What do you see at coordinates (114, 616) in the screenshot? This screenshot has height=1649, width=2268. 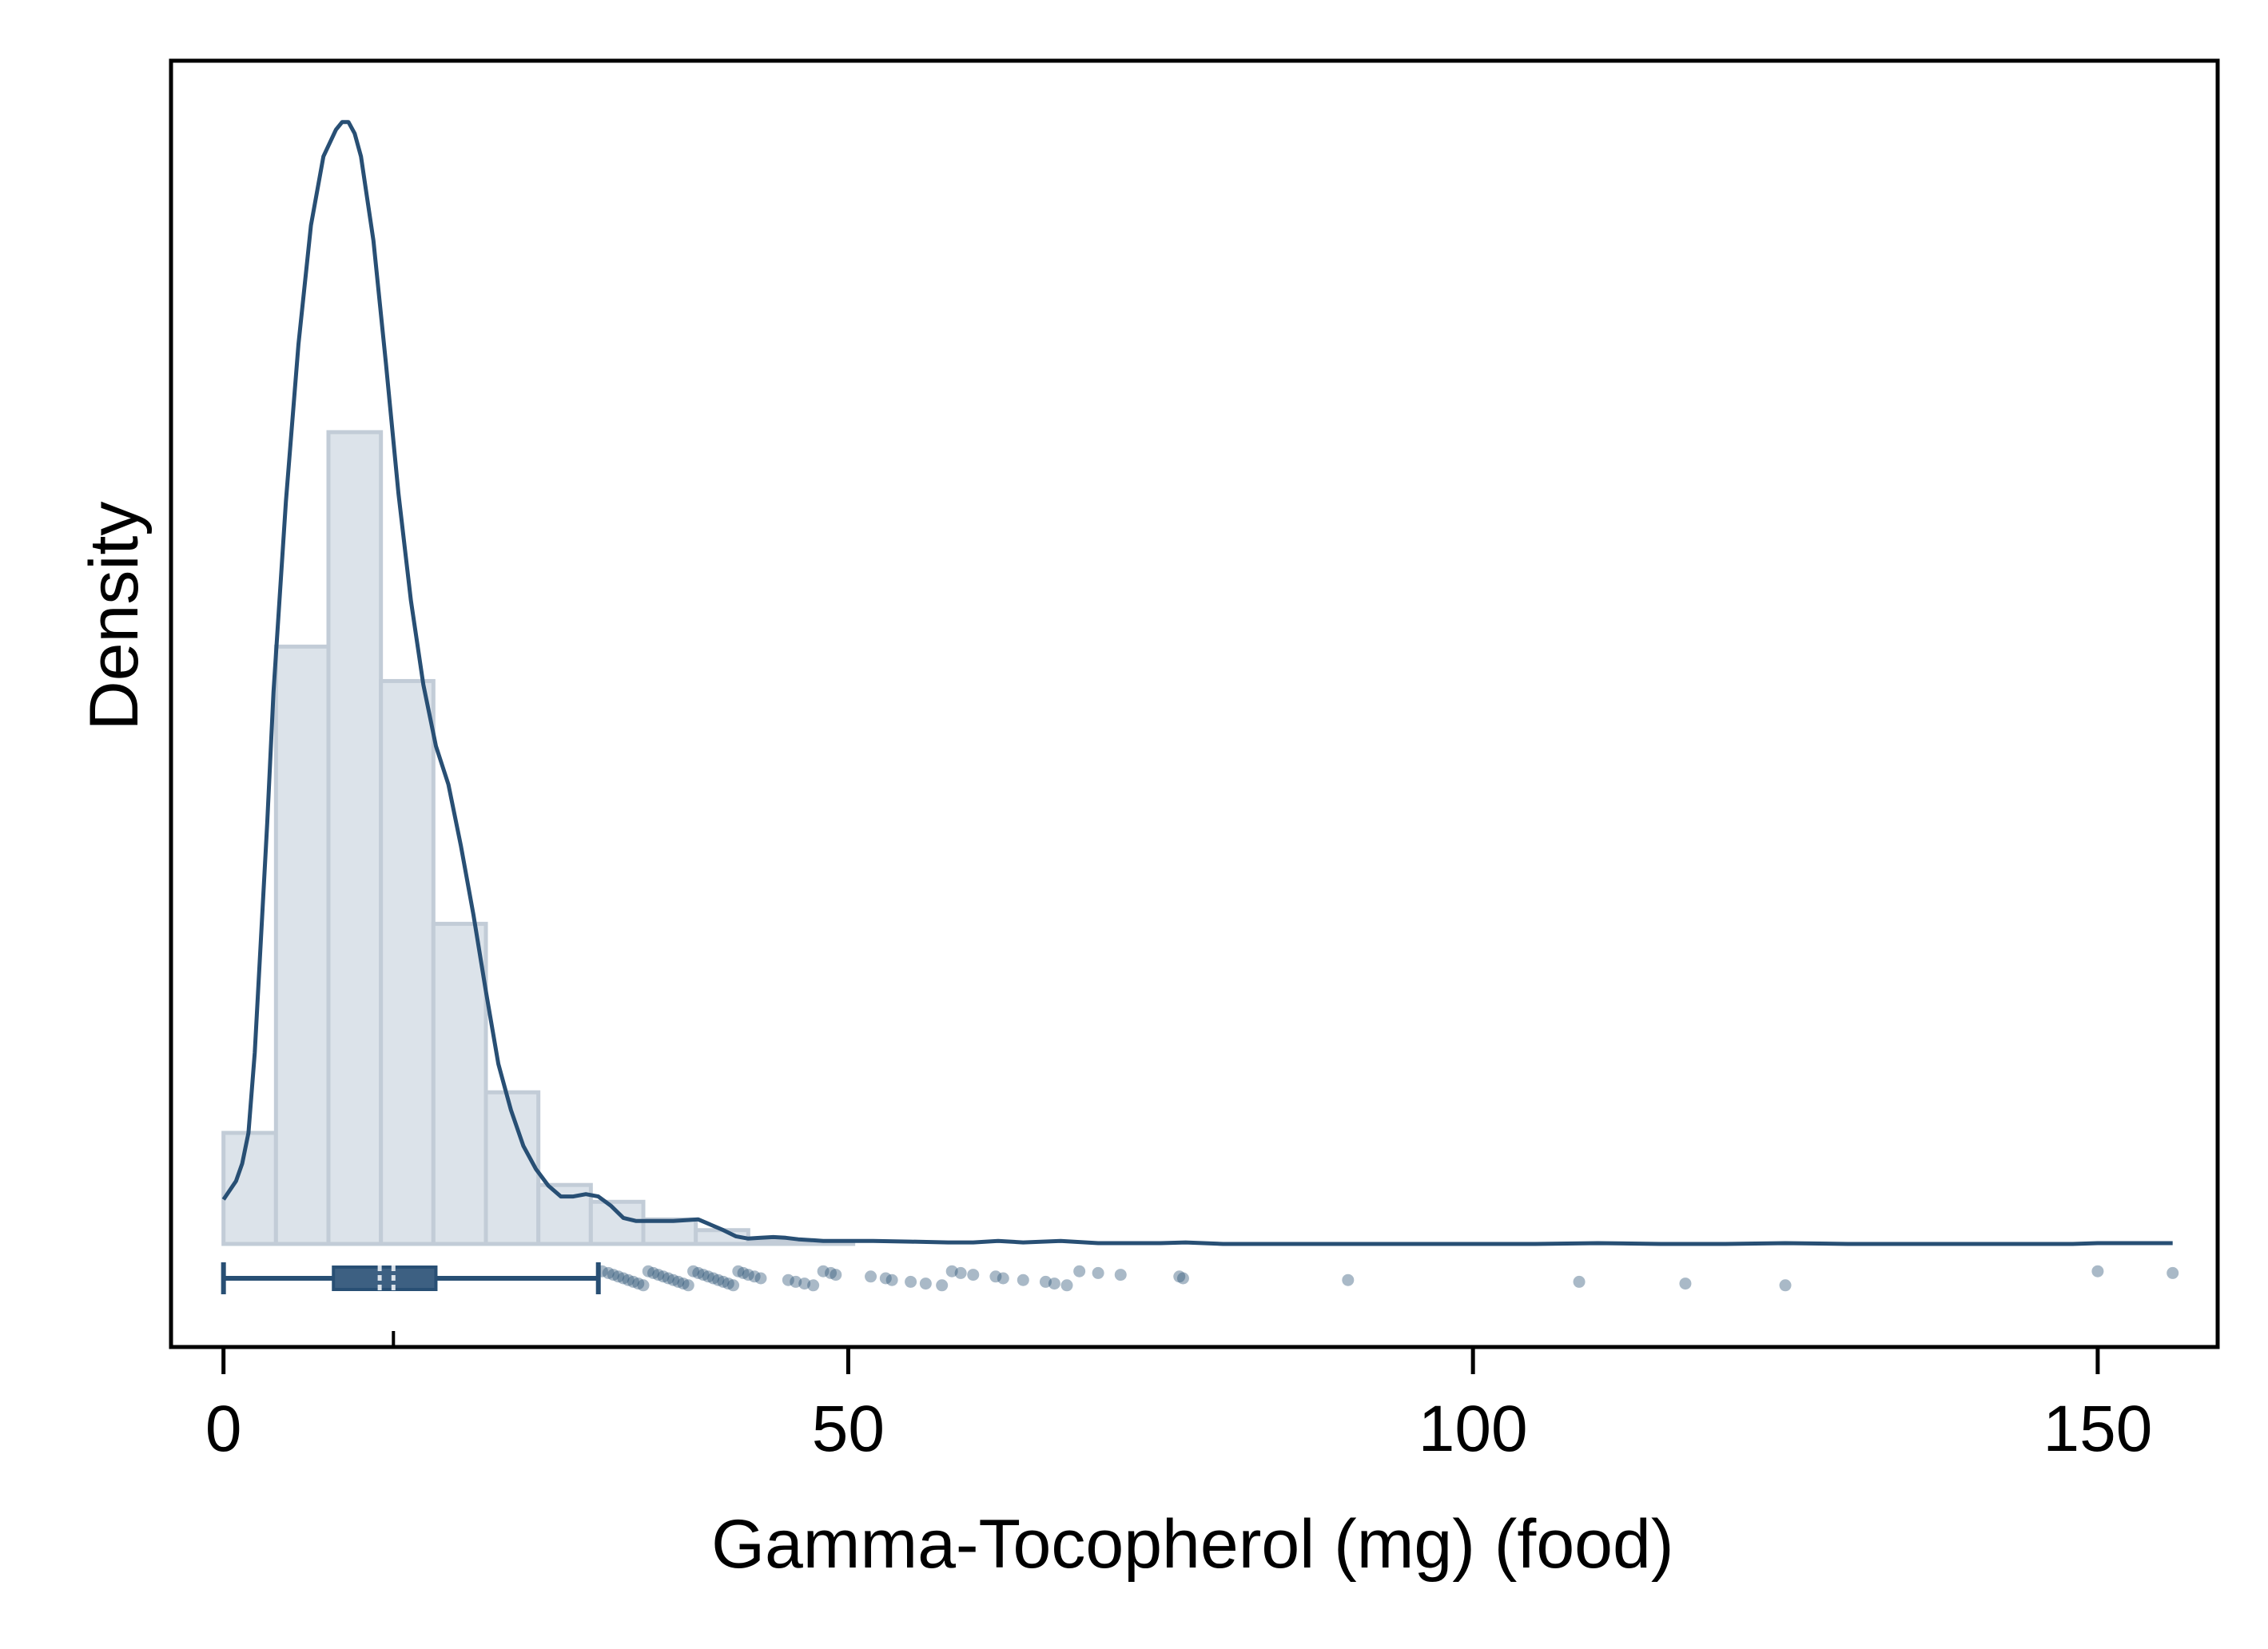 I see `y-axis-title: Density` at bounding box center [114, 616].